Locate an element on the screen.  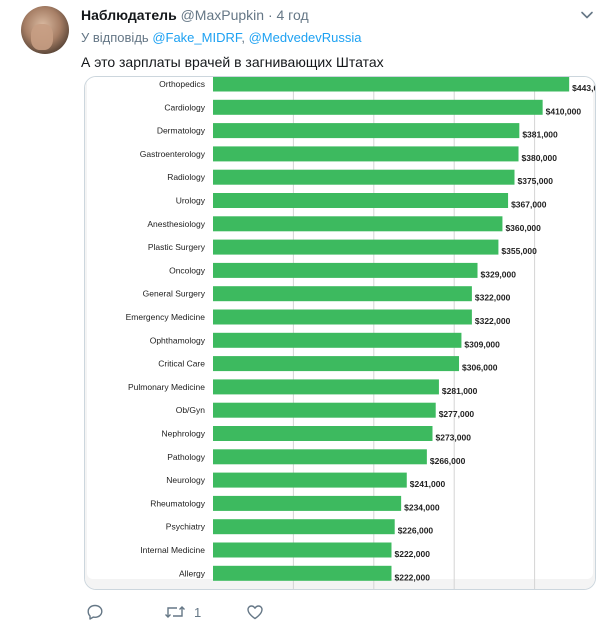
retweet-icon is located at coordinates (175, 612).